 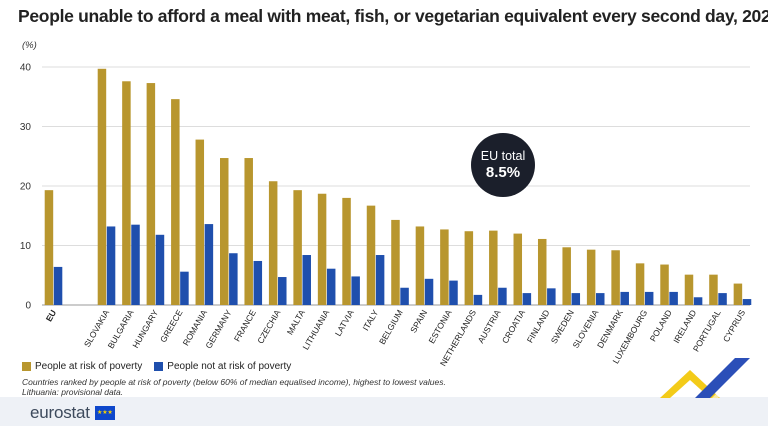 What do you see at coordinates (296, 322) in the screenshot?
I see `x-tick-label: MALTA` at bounding box center [296, 322].